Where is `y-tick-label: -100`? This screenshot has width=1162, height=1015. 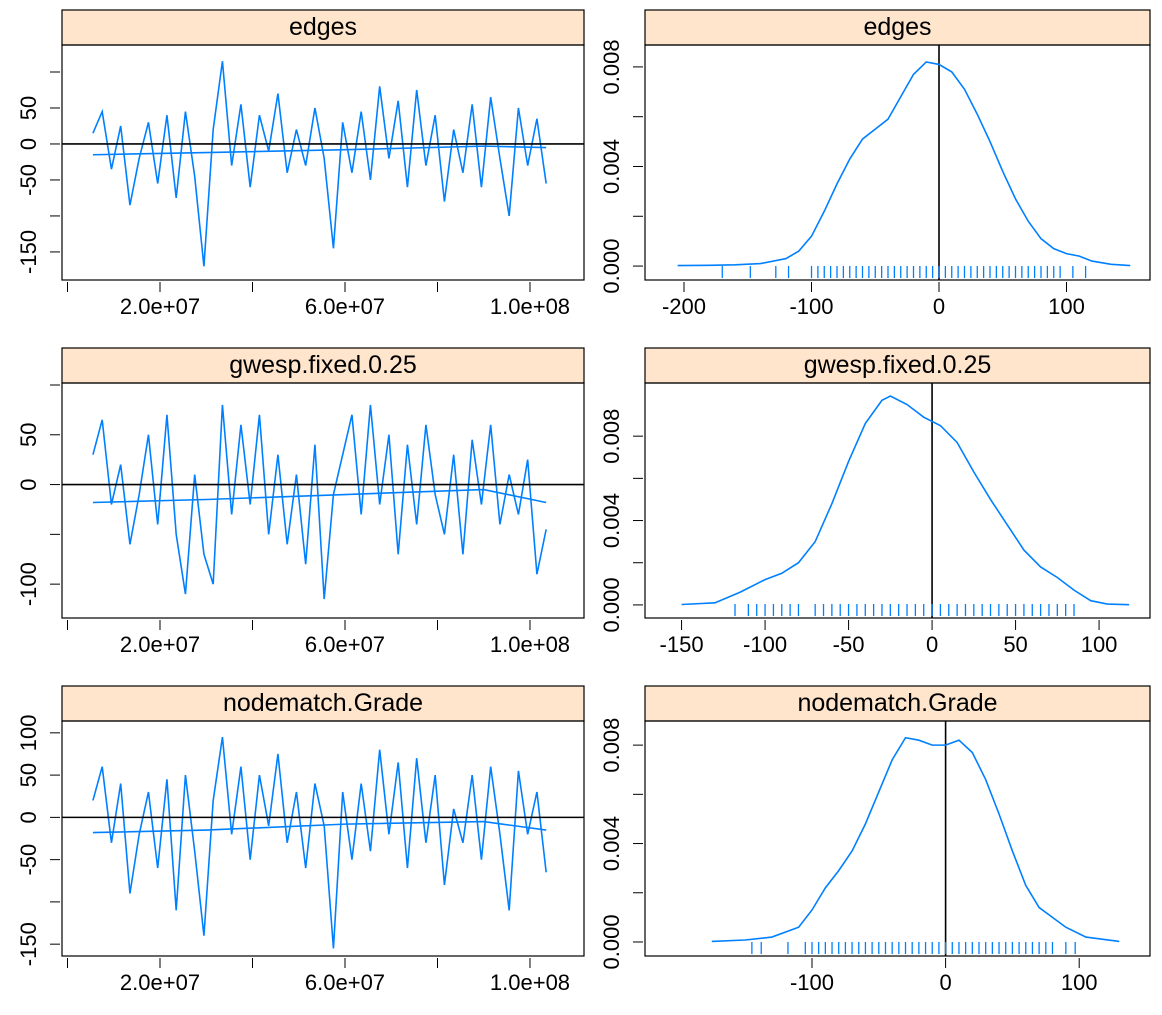 y-tick-label: -100 is located at coordinates (28, 584).